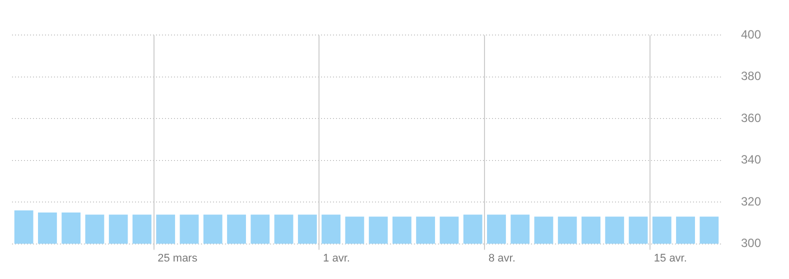 This screenshot has height=279, width=789. I want to click on y-tick-label: 320, so click(751, 201).